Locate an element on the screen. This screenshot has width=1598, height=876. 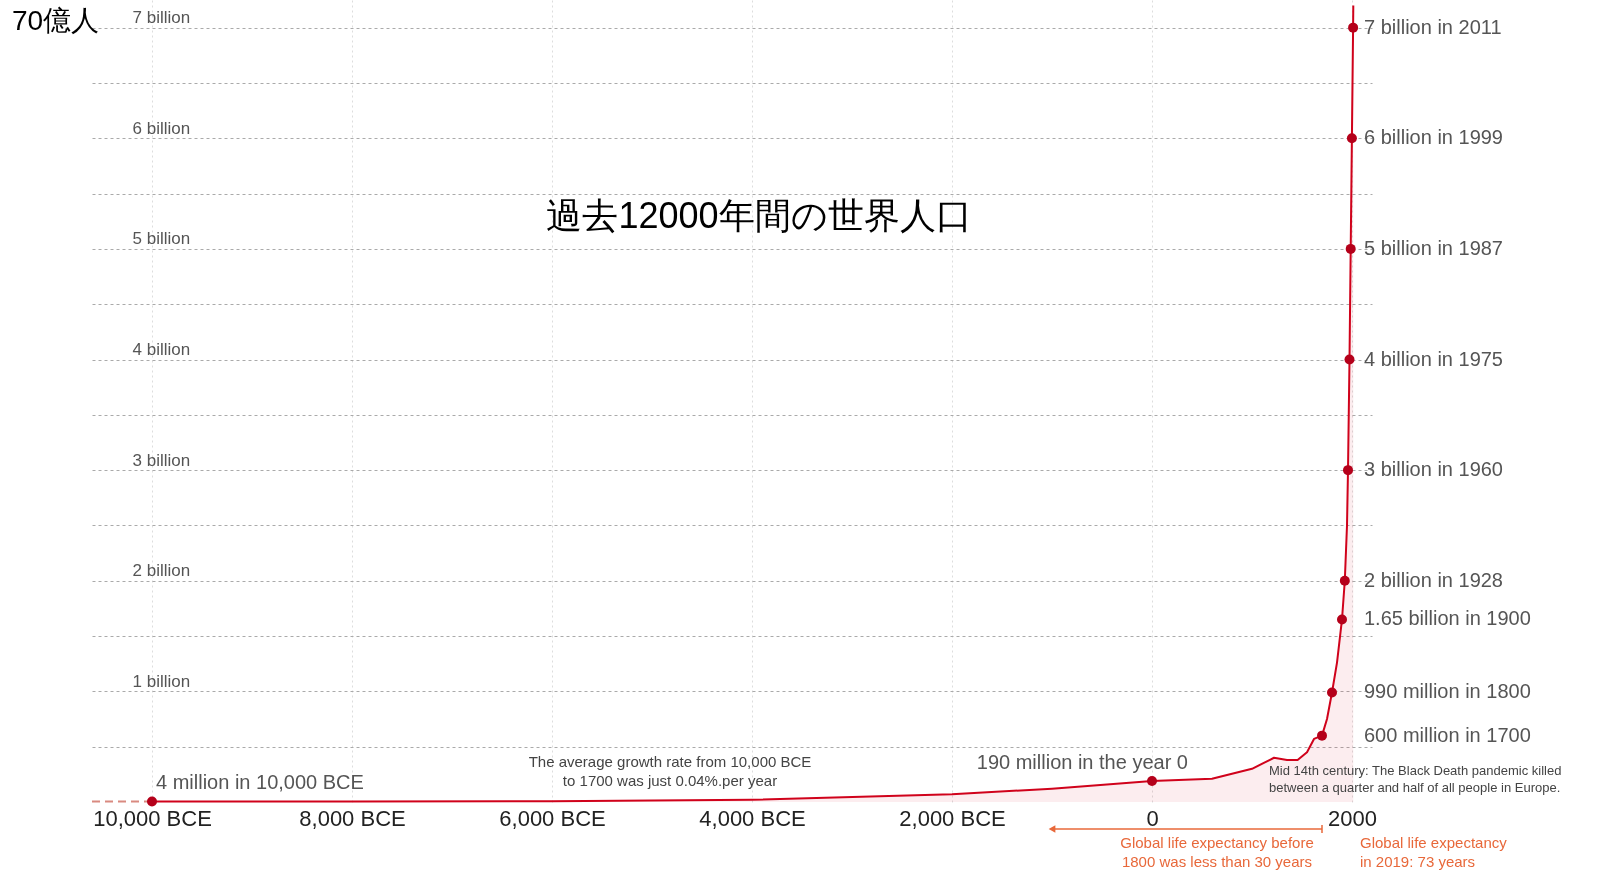
data-label: 1.65 billion in 1900 is located at coordinates (1447, 618).